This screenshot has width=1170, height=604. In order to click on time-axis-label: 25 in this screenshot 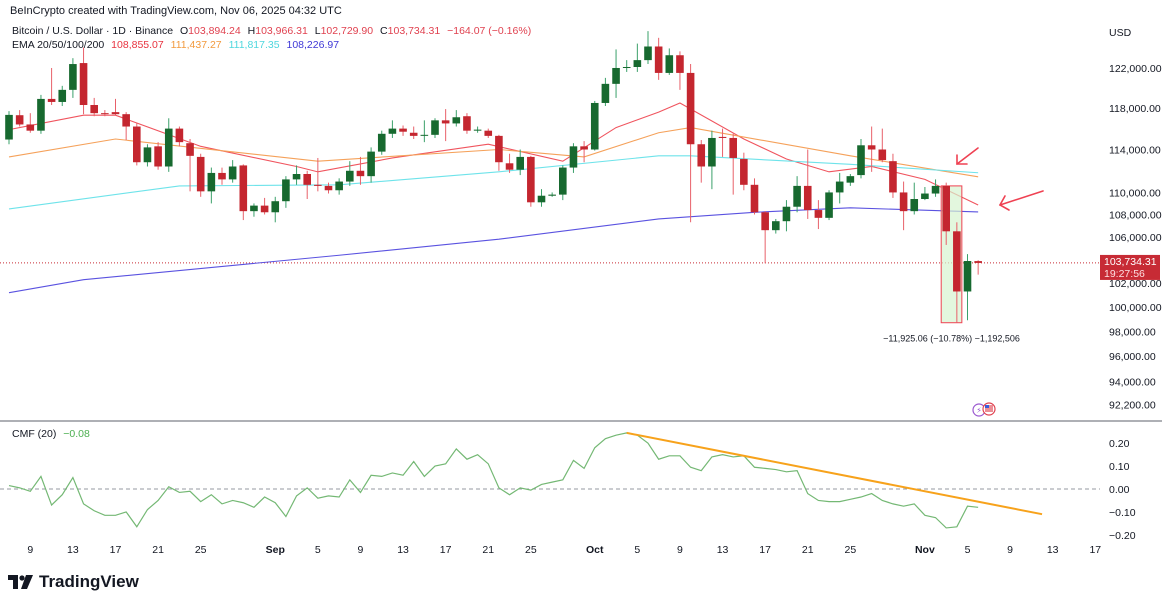, I will do `click(531, 550)`.